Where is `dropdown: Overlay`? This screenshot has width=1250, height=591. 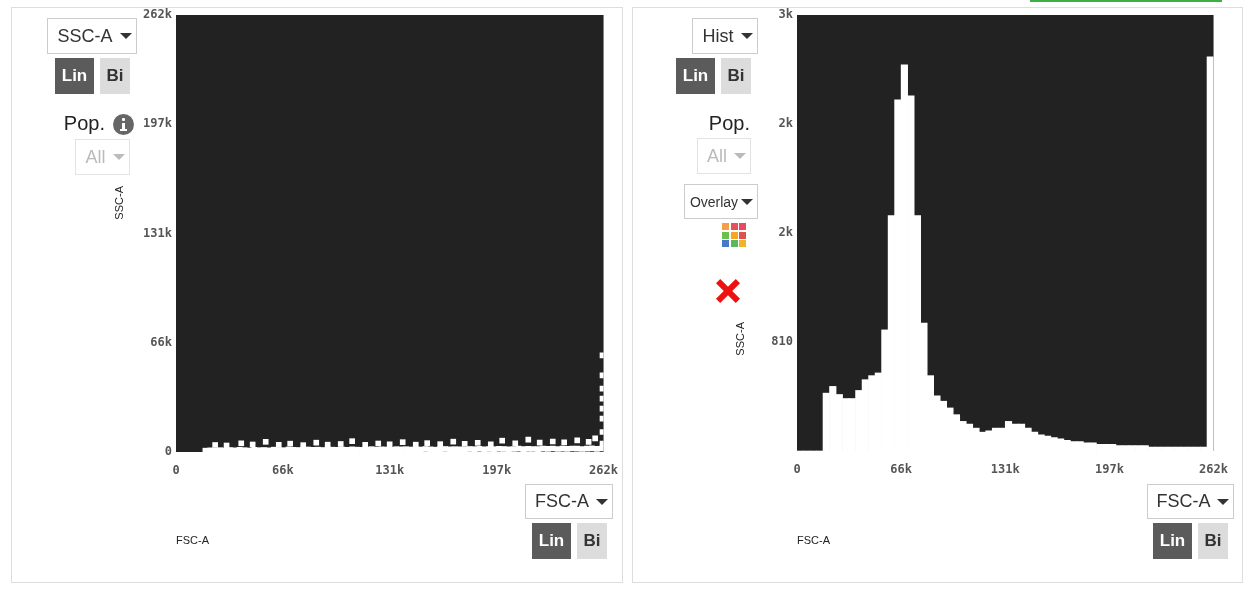 dropdown: Overlay is located at coordinates (721, 201).